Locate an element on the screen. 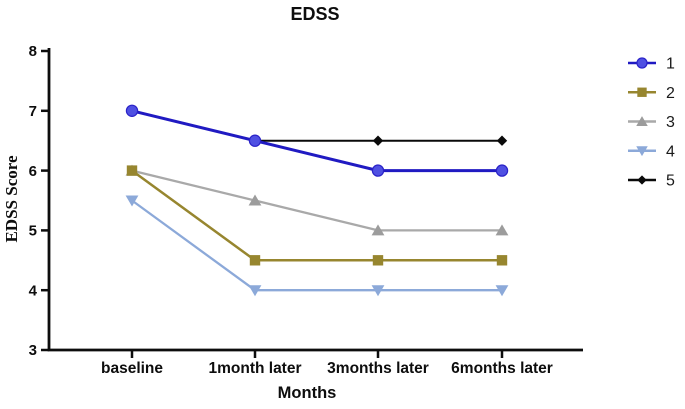 This screenshot has width=685, height=409. legend-label: 3 is located at coordinates (670, 122).